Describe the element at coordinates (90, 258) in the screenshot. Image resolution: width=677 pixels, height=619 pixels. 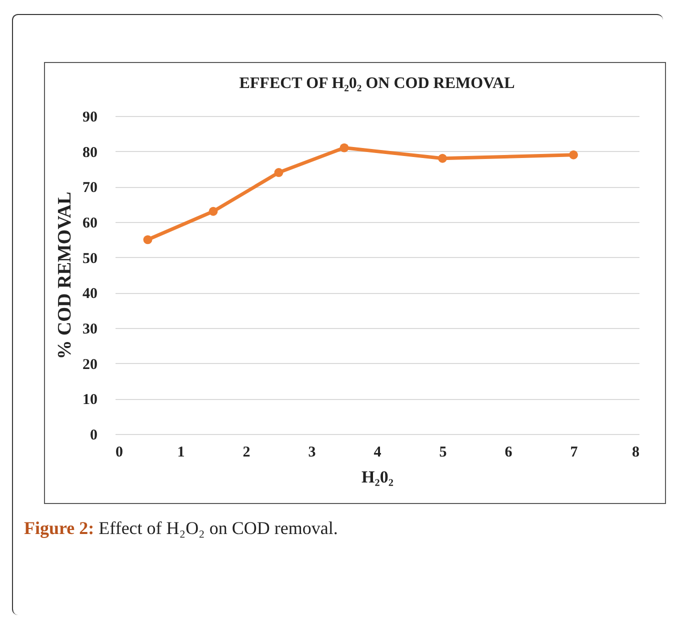
I see `y-tick-label: 50` at that location.